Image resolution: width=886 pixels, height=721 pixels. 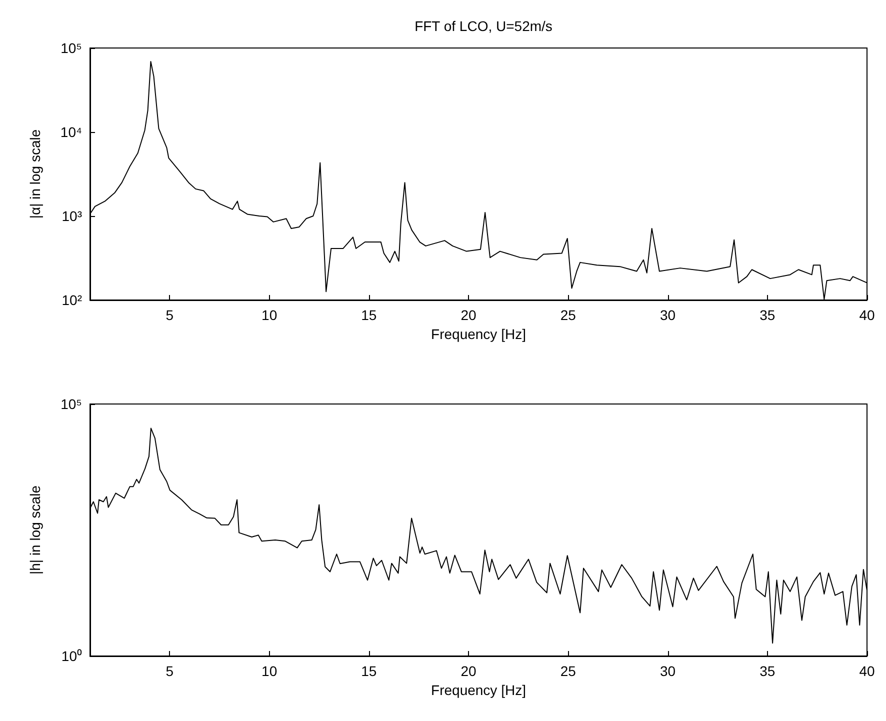 What do you see at coordinates (71, 656) in the screenshot?
I see `y-tick-label: 10⁰` at bounding box center [71, 656].